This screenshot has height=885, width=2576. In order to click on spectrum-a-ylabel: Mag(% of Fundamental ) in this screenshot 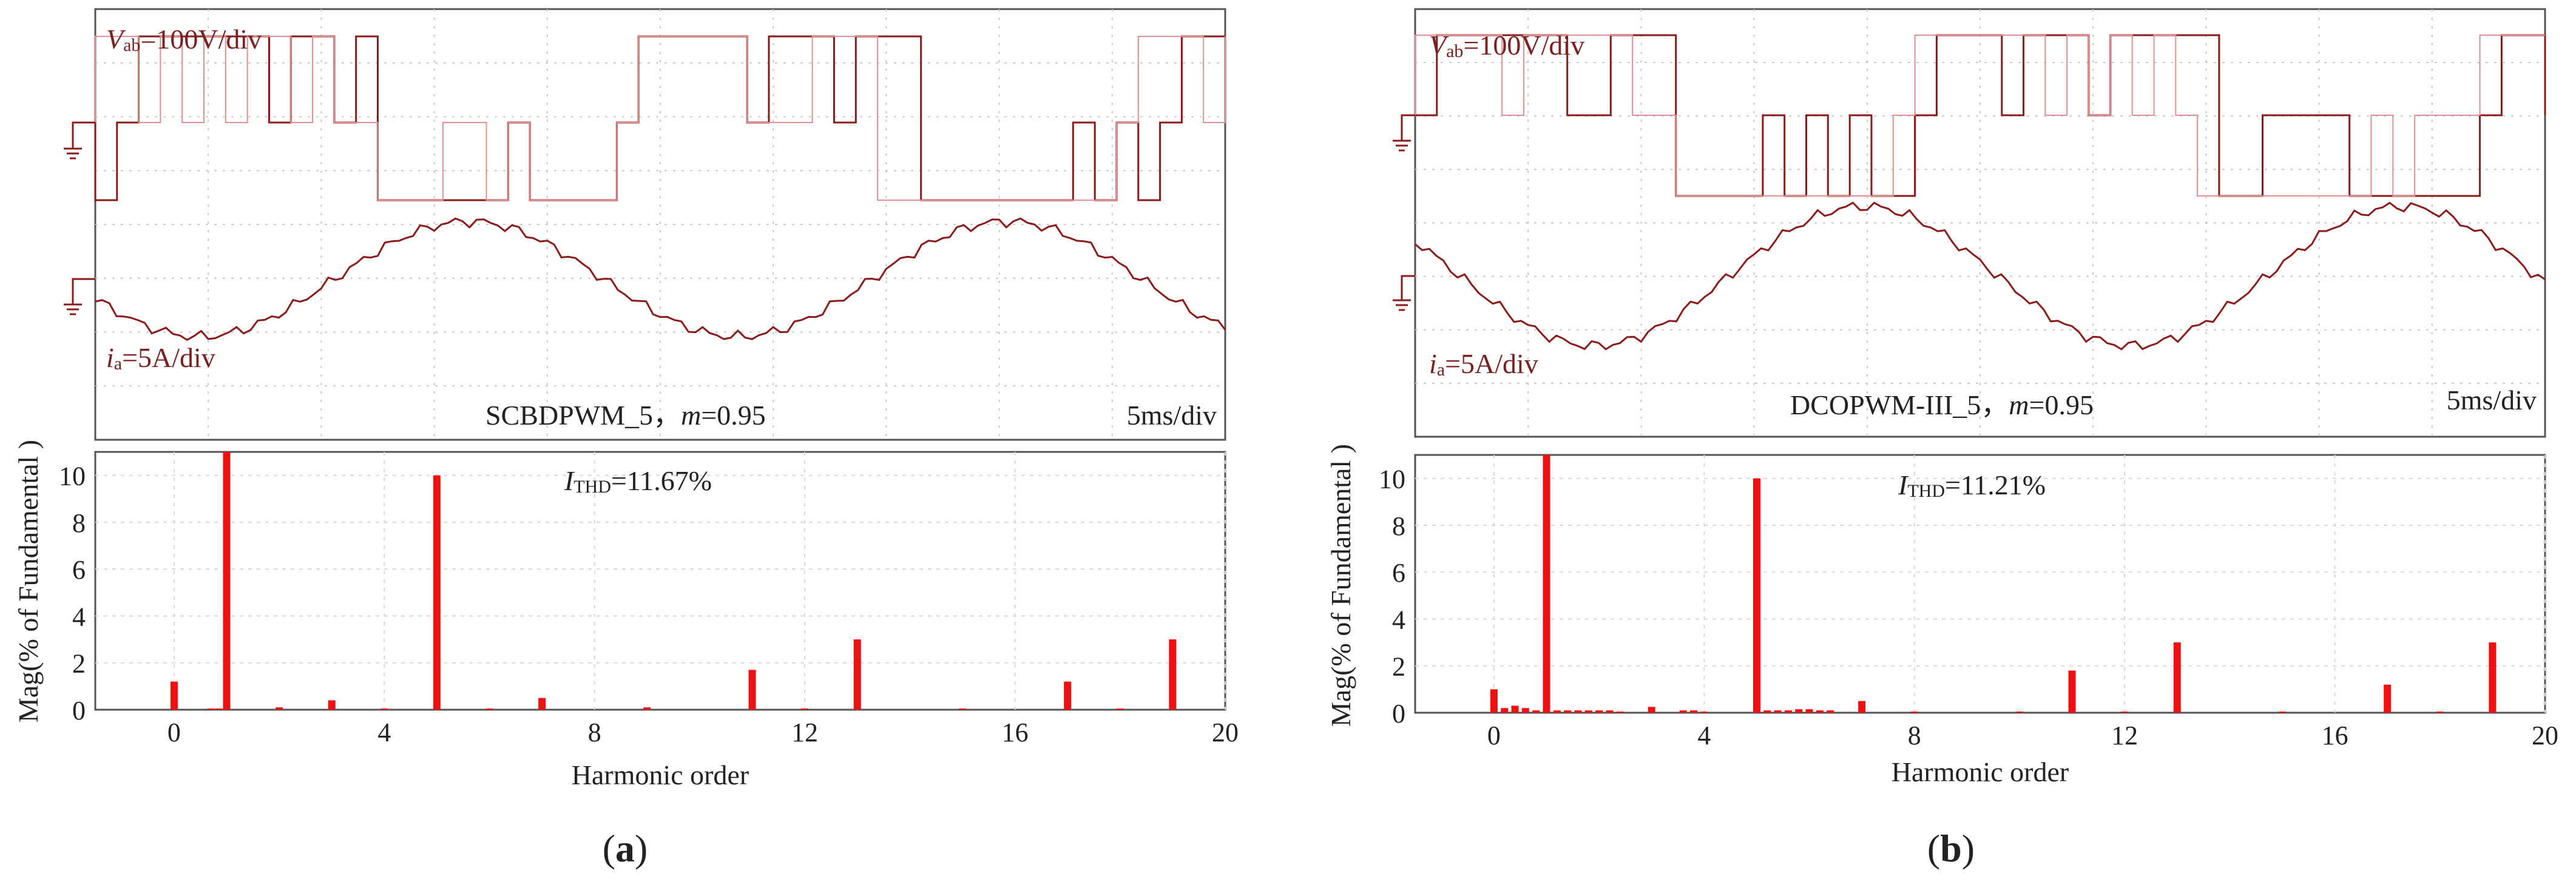, I will do `click(28, 581)`.